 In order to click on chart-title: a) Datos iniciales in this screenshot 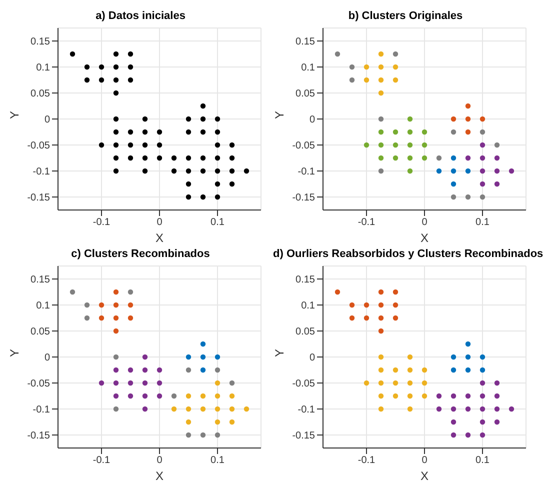, I will do `click(140, 16)`.